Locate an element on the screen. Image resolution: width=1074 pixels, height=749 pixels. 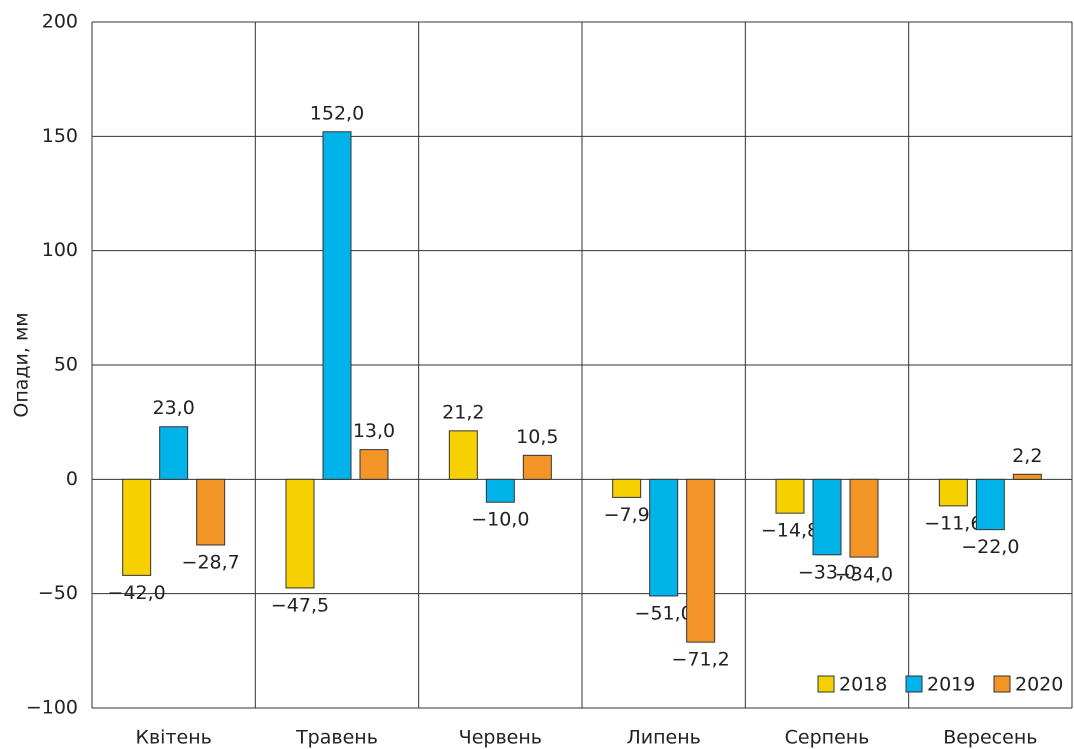
x-tick-label: Травень is located at coordinates (336, 738).